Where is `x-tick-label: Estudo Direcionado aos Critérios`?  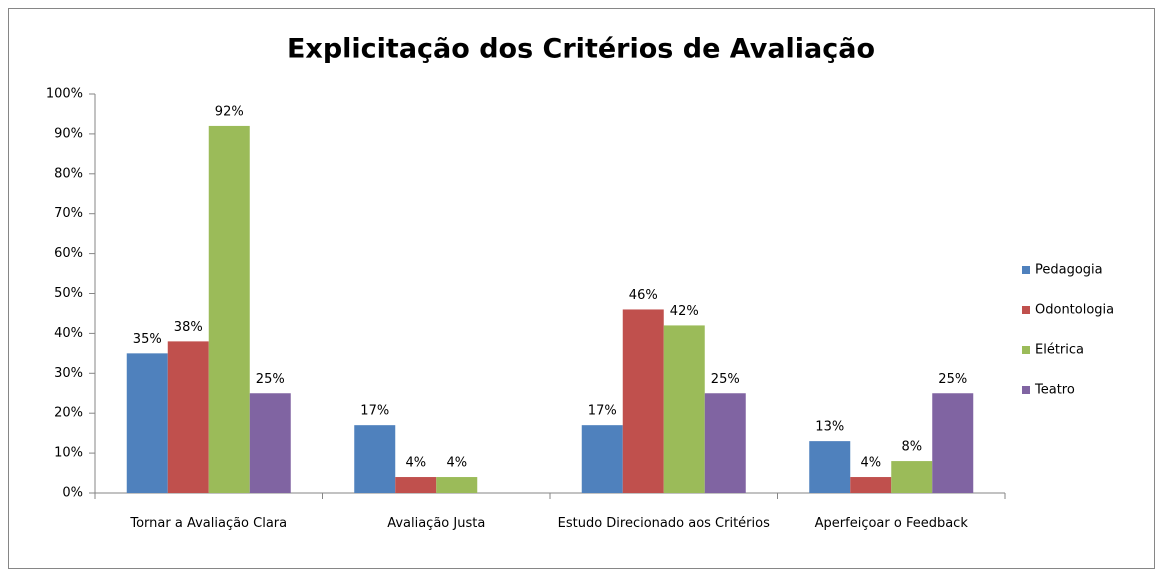
x-tick-label: Estudo Direcionado aos Critérios is located at coordinates (663, 523).